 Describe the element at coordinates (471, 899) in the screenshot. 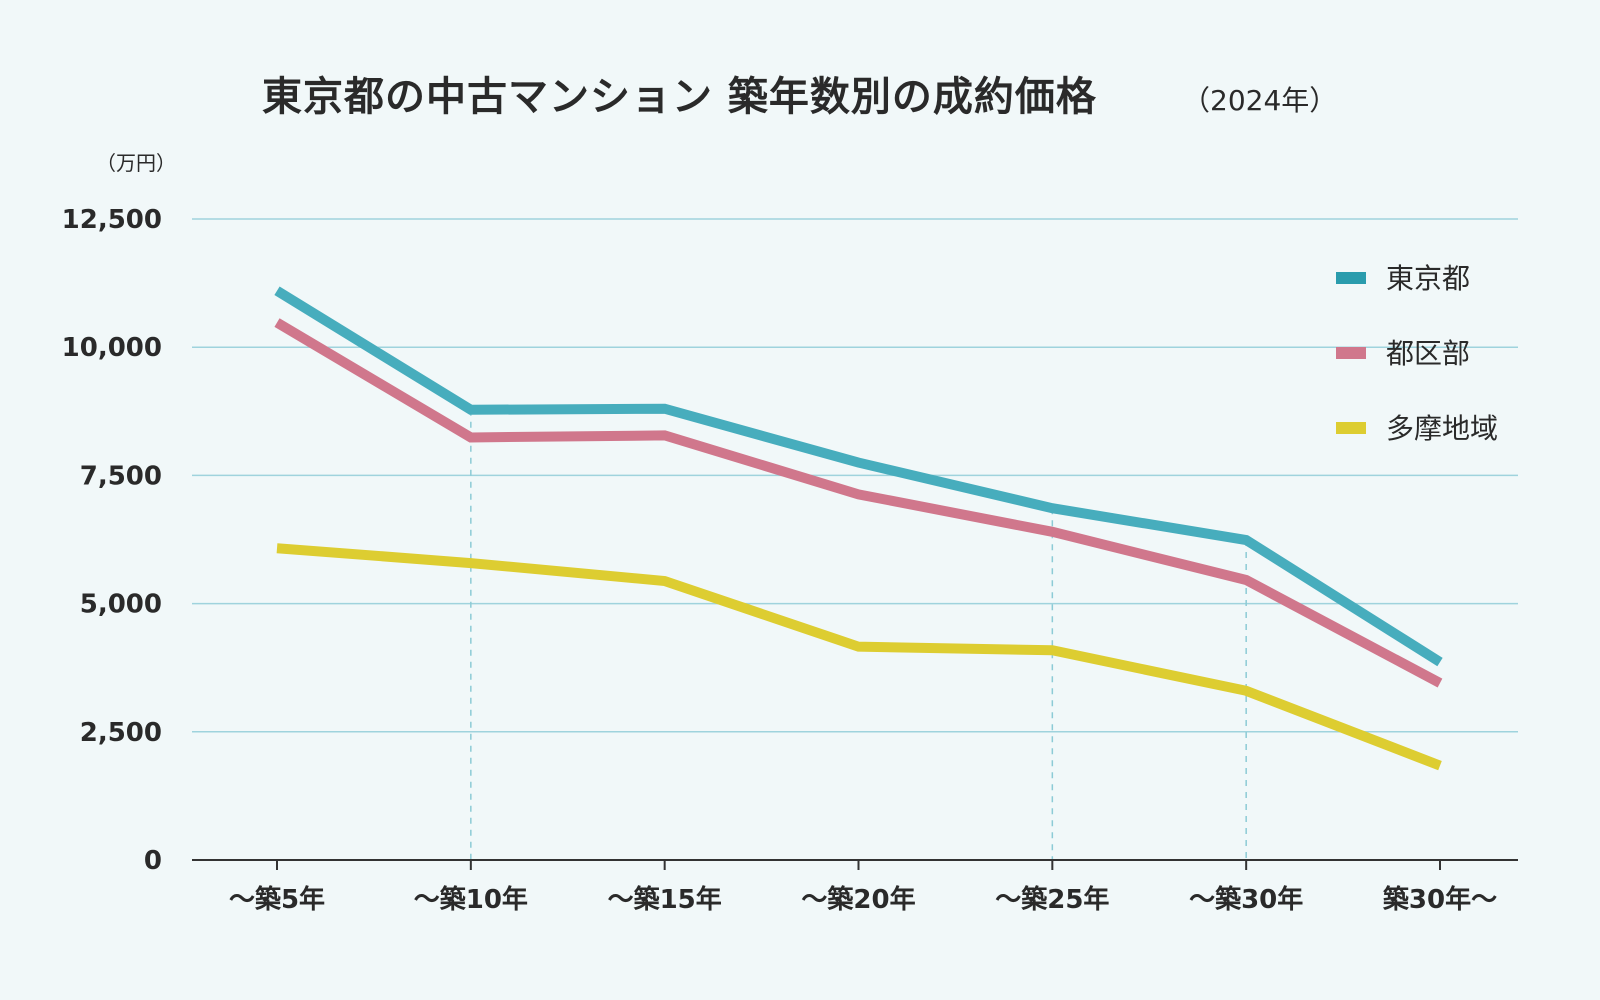

I see `x-tick-label: ～築10年` at that location.